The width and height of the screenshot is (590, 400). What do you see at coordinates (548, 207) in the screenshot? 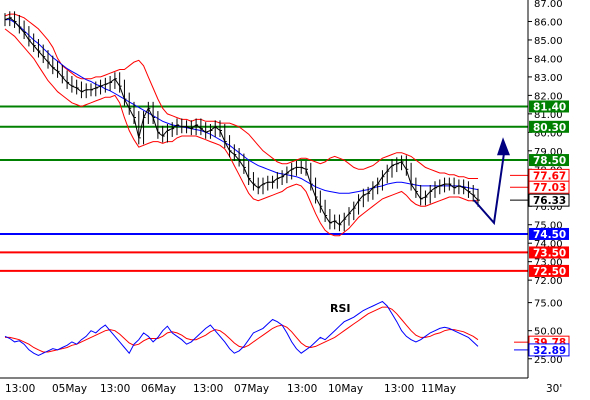
I see `price-tick-label: 76.00` at bounding box center [548, 207].